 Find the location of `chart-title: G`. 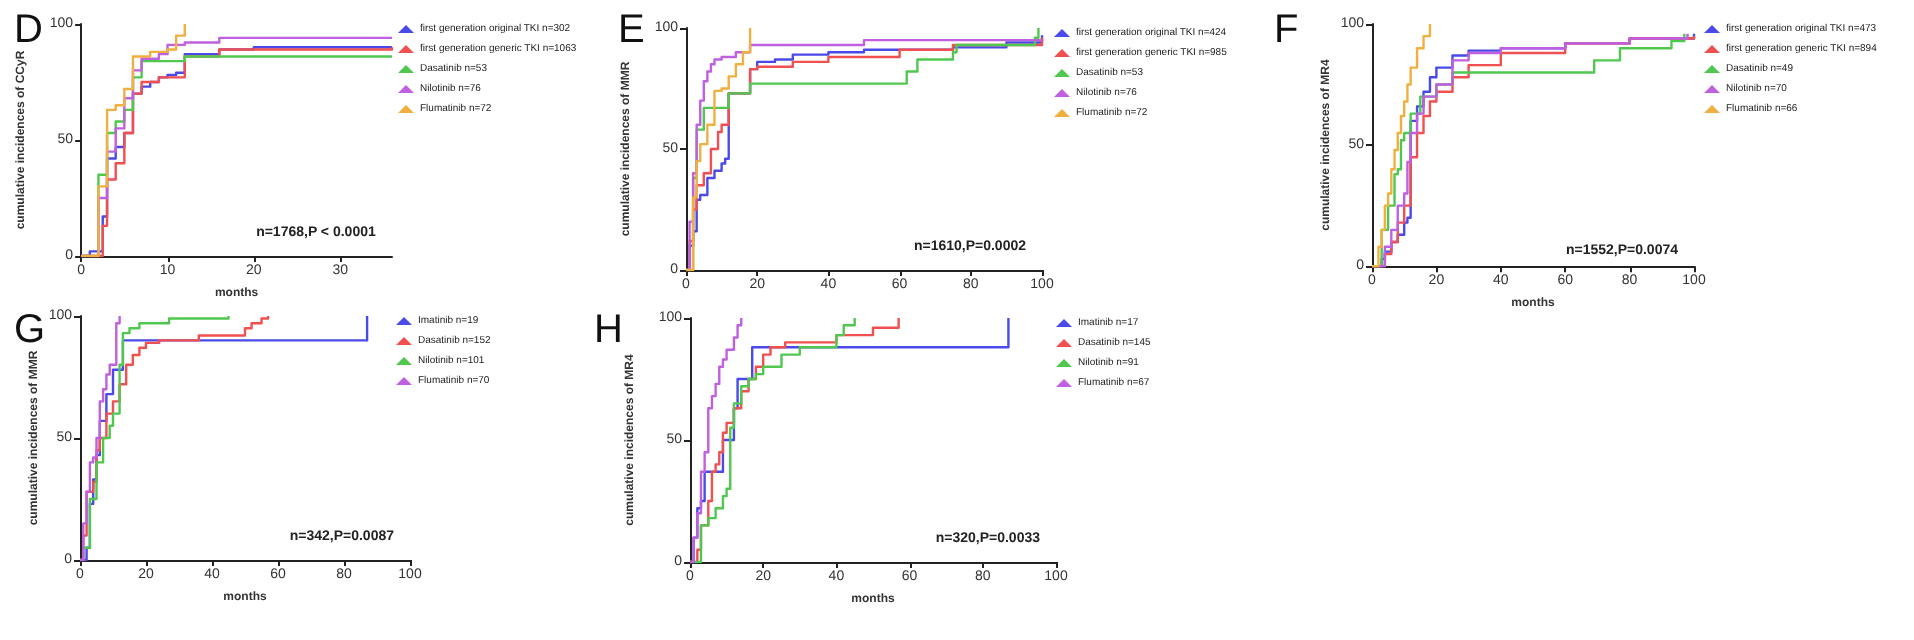

chart-title: G is located at coordinates (30, 330).